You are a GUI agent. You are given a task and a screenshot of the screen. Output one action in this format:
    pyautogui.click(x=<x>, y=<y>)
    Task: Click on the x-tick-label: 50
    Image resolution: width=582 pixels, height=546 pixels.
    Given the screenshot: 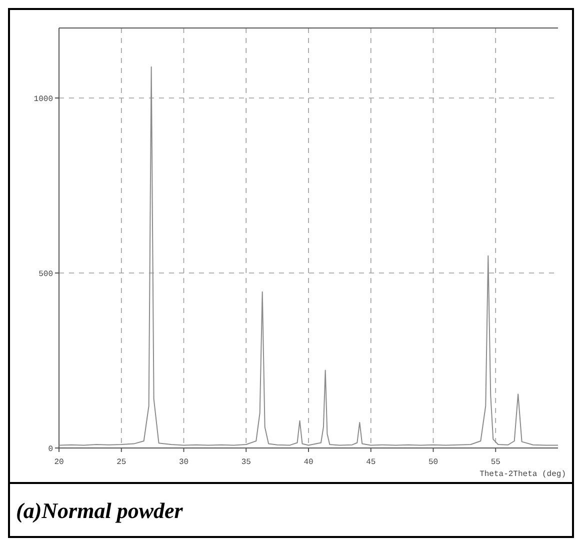 What is the action you would take?
    pyautogui.click(x=433, y=462)
    